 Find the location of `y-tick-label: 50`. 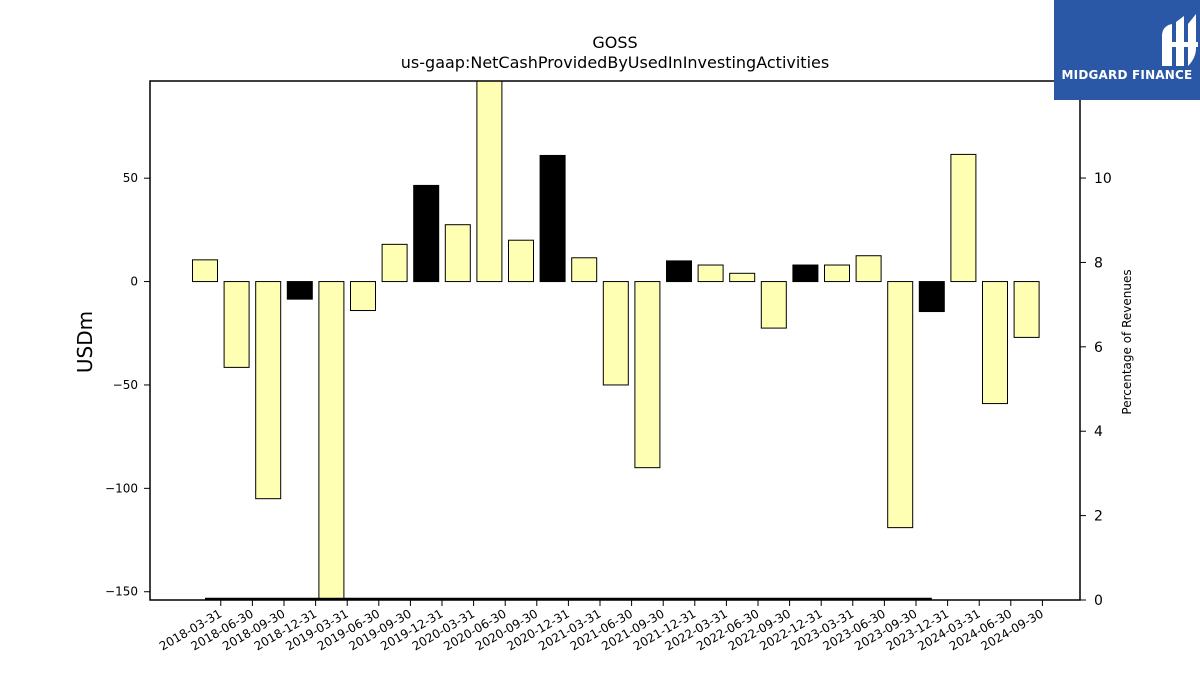

y-tick-label: 50 is located at coordinates (130, 178).